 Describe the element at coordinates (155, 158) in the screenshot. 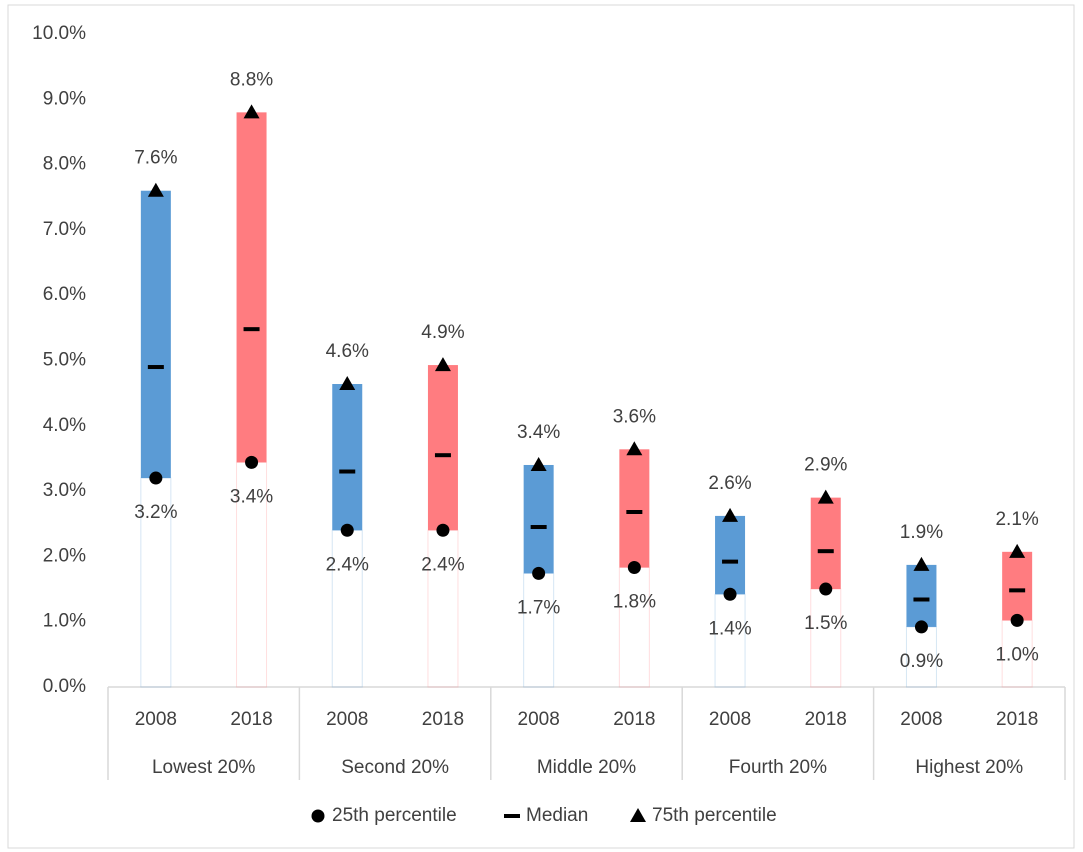

I see `value-label: 7.6%` at that location.